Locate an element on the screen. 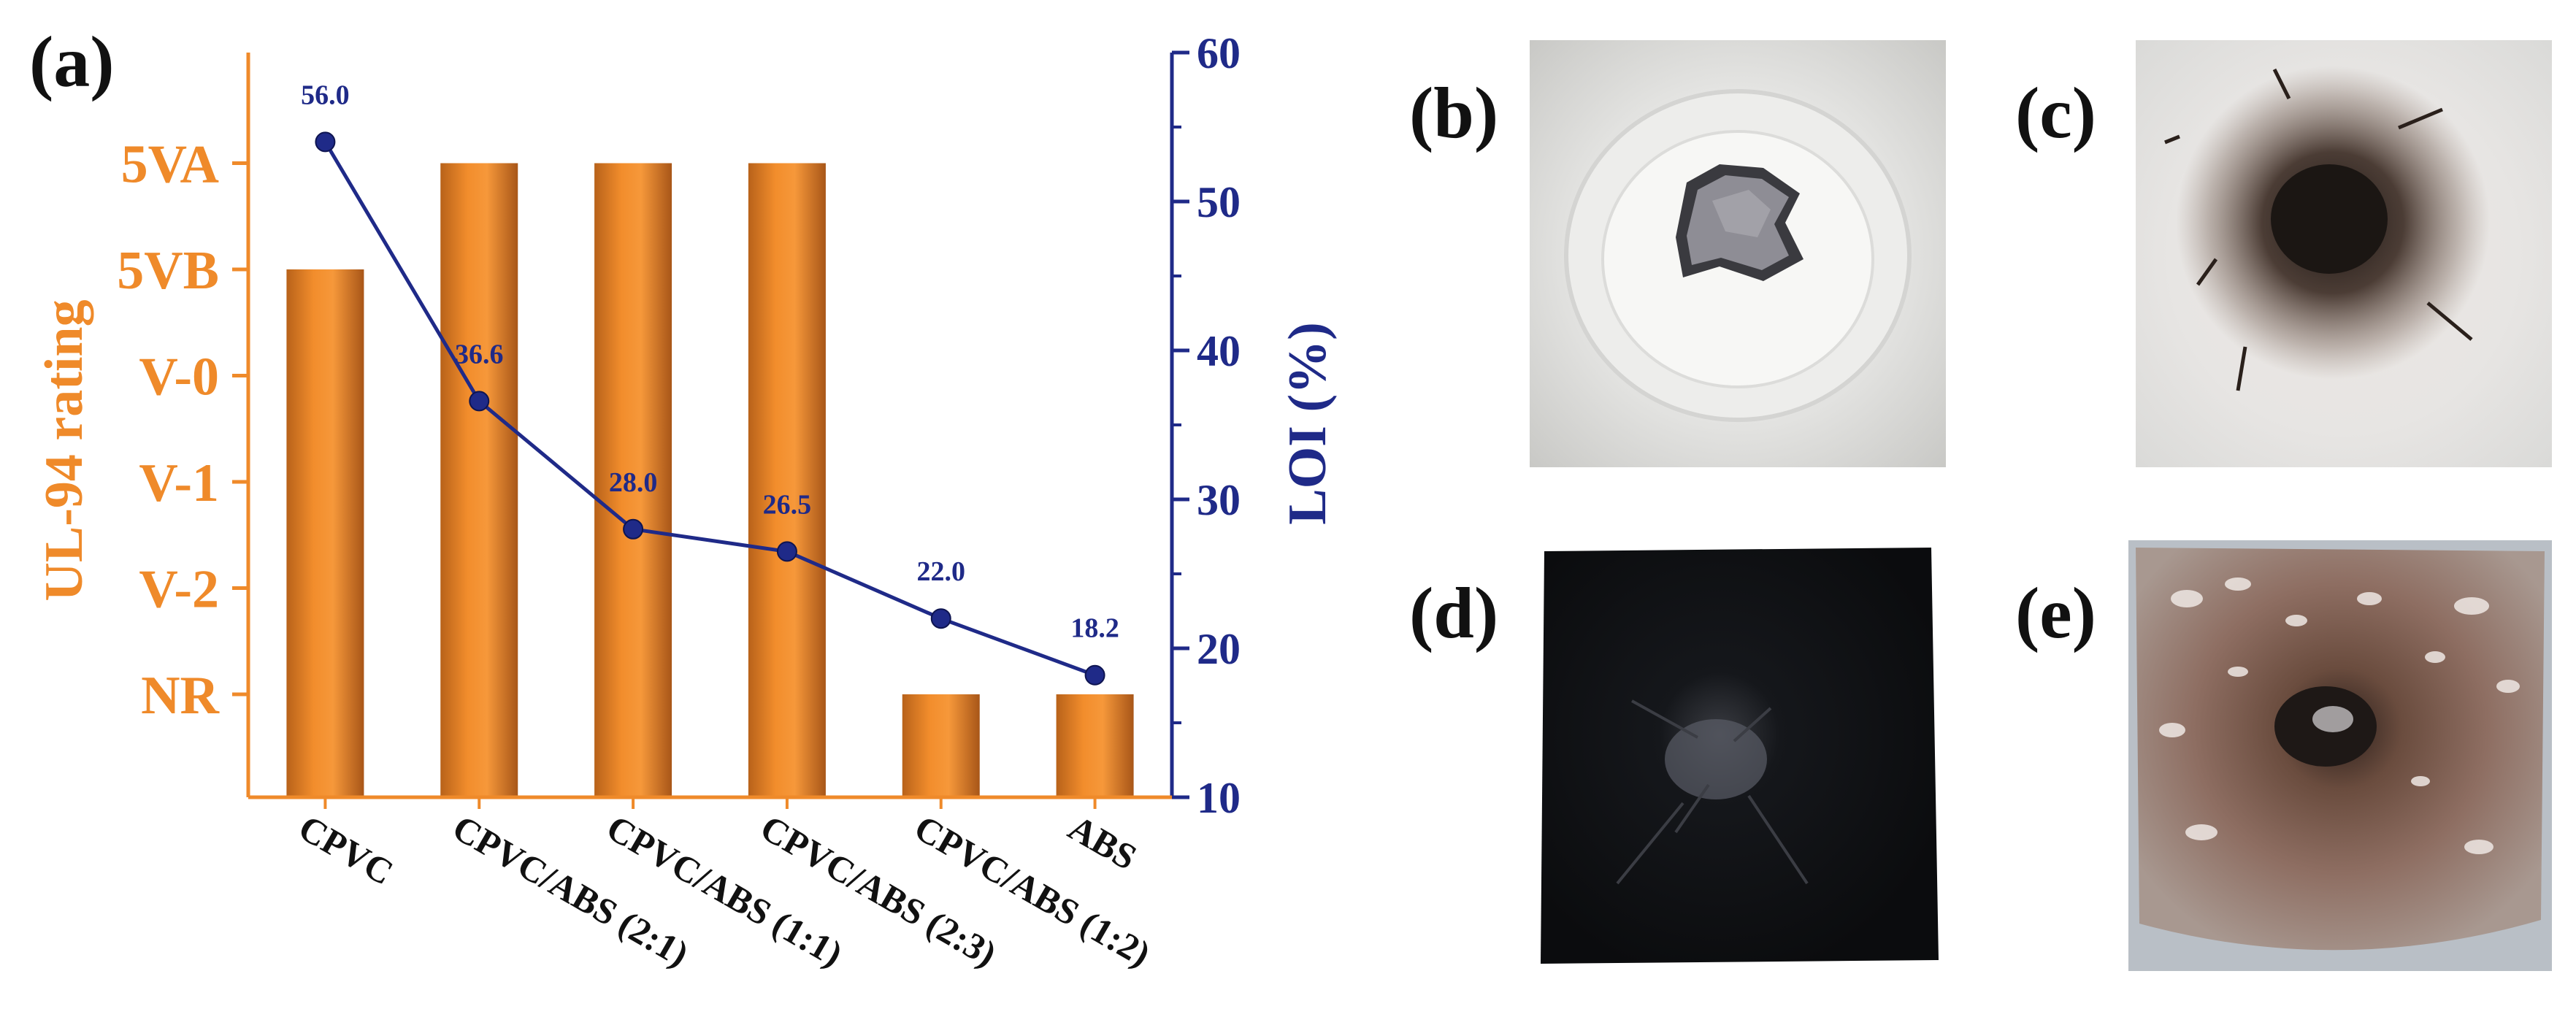 The height and width of the screenshot is (1036, 2576). panel-label-a: (a) is located at coordinates (72, 62).